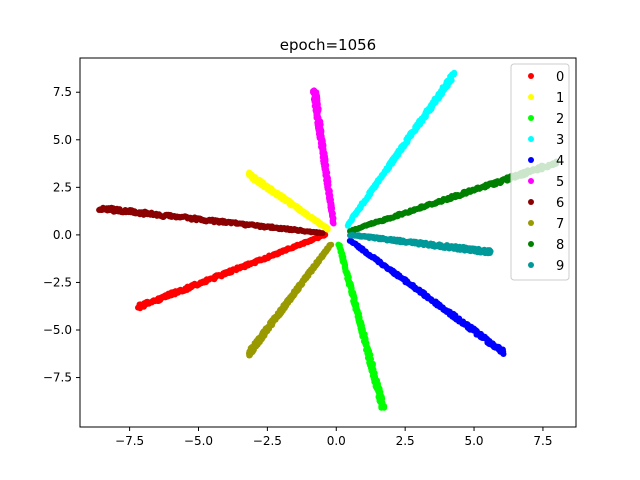 The width and height of the screenshot is (640, 480). I want to click on x-tick-label: 2.5, so click(405, 441).